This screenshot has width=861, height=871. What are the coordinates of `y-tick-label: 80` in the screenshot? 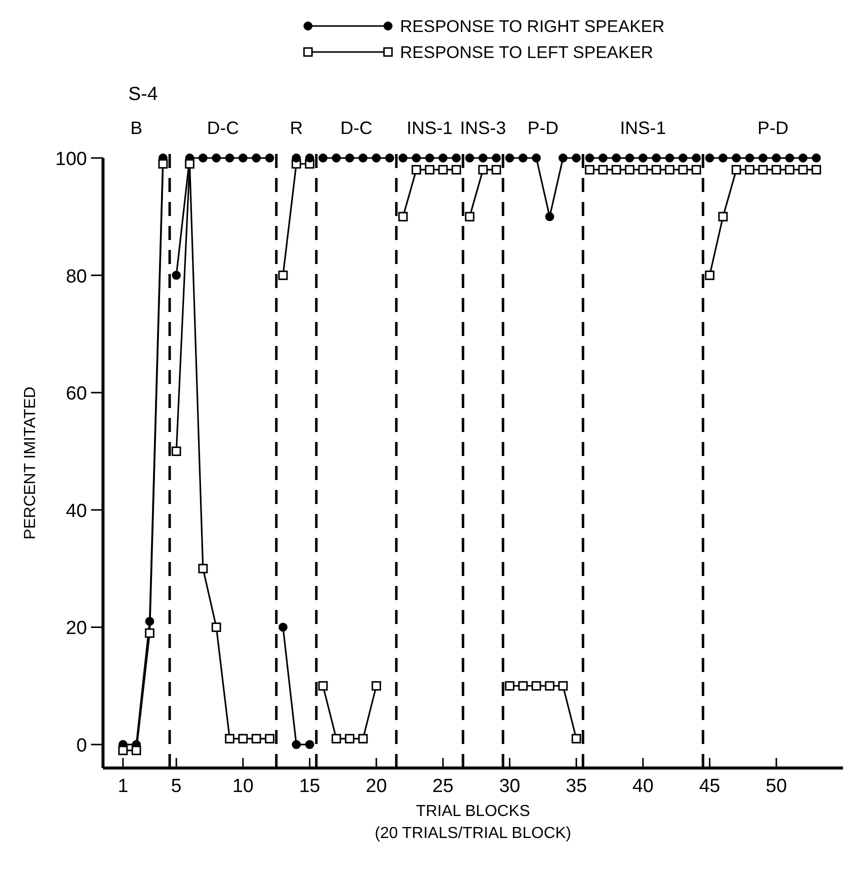 It's located at (76, 277).